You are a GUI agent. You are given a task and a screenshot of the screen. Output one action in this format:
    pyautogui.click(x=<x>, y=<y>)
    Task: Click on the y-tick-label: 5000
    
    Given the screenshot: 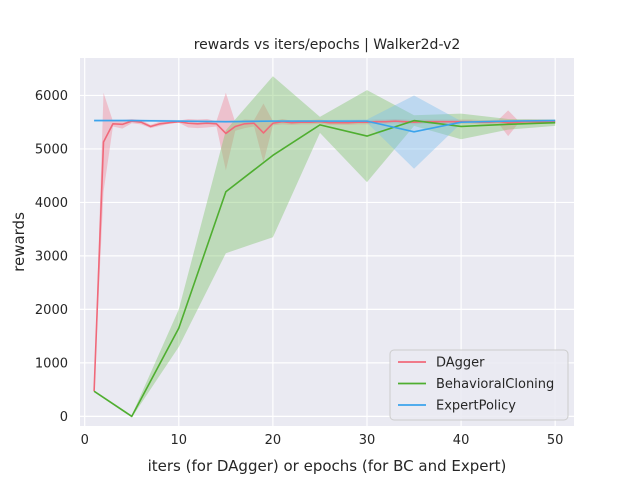 What is the action you would take?
    pyautogui.click(x=51, y=149)
    